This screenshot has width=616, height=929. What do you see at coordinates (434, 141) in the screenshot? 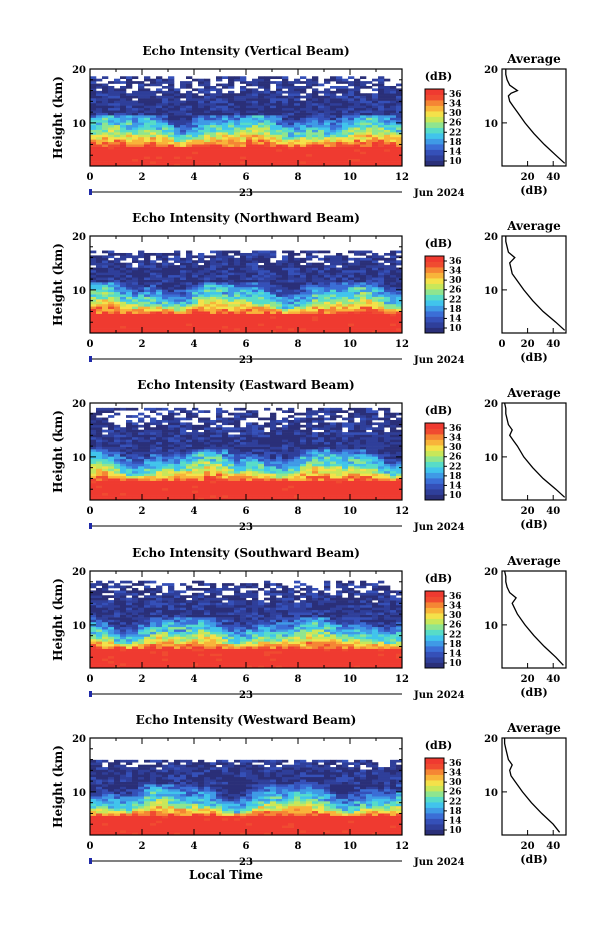
I see `colorbar-segment` at bounding box center [434, 141].